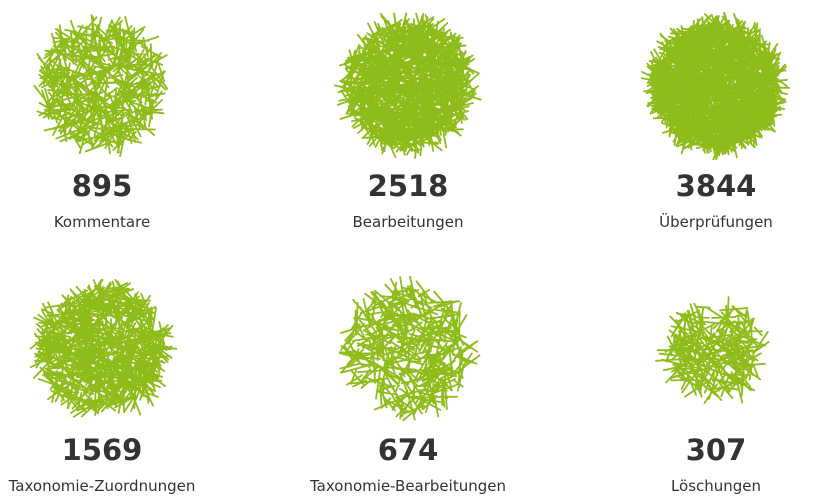  Describe the element at coordinates (408, 450) in the screenshot. I see `stat-value: 674` at that location.